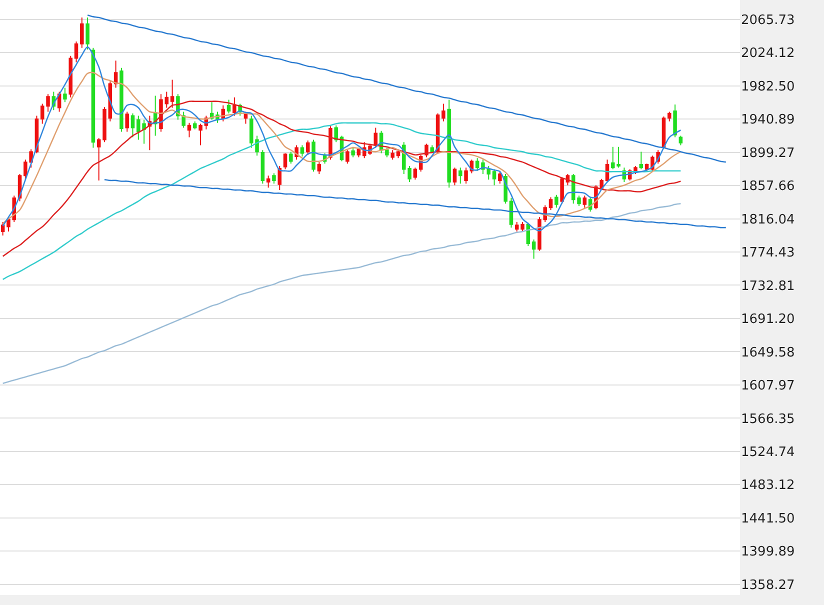 The height and width of the screenshot is (605, 824). Describe the element at coordinates (768, 220) in the screenshot. I see `y-tick-label: 1816.04` at that location.